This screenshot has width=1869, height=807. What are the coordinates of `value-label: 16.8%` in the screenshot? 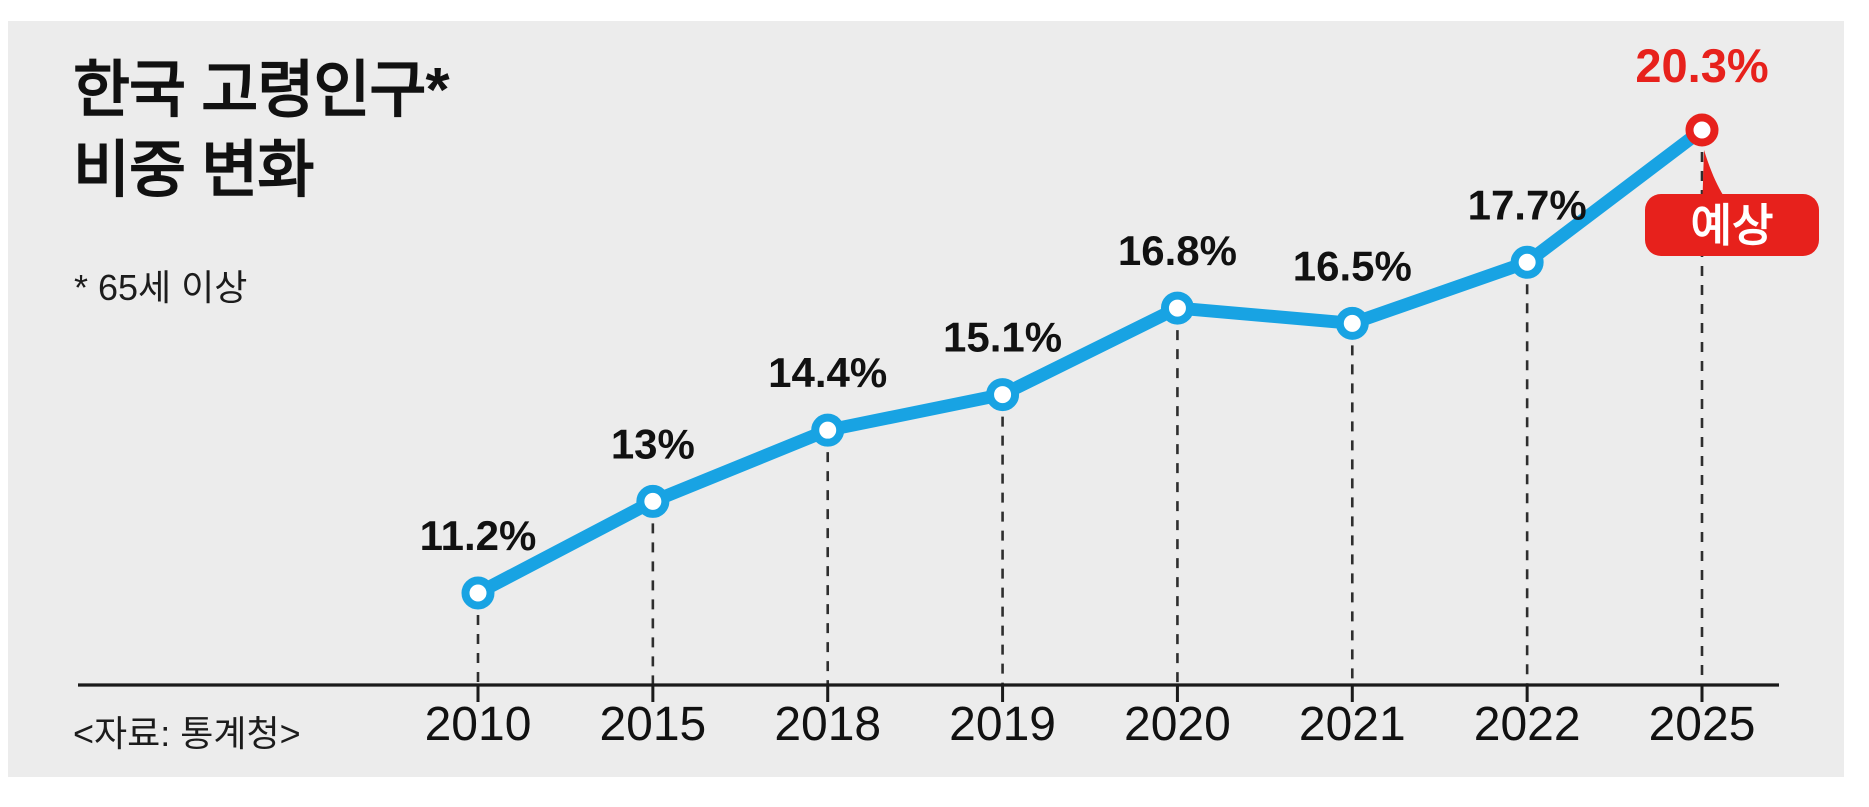 It's located at (1177, 250).